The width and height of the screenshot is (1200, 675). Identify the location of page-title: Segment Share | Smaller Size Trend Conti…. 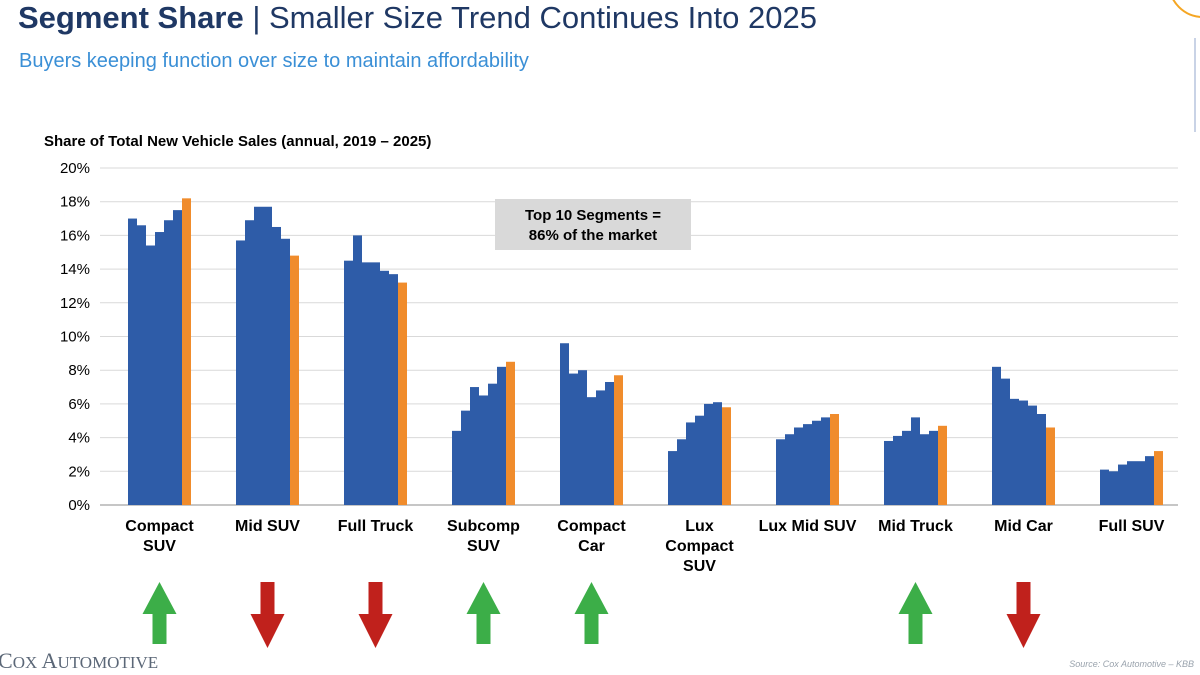
(417, 18).